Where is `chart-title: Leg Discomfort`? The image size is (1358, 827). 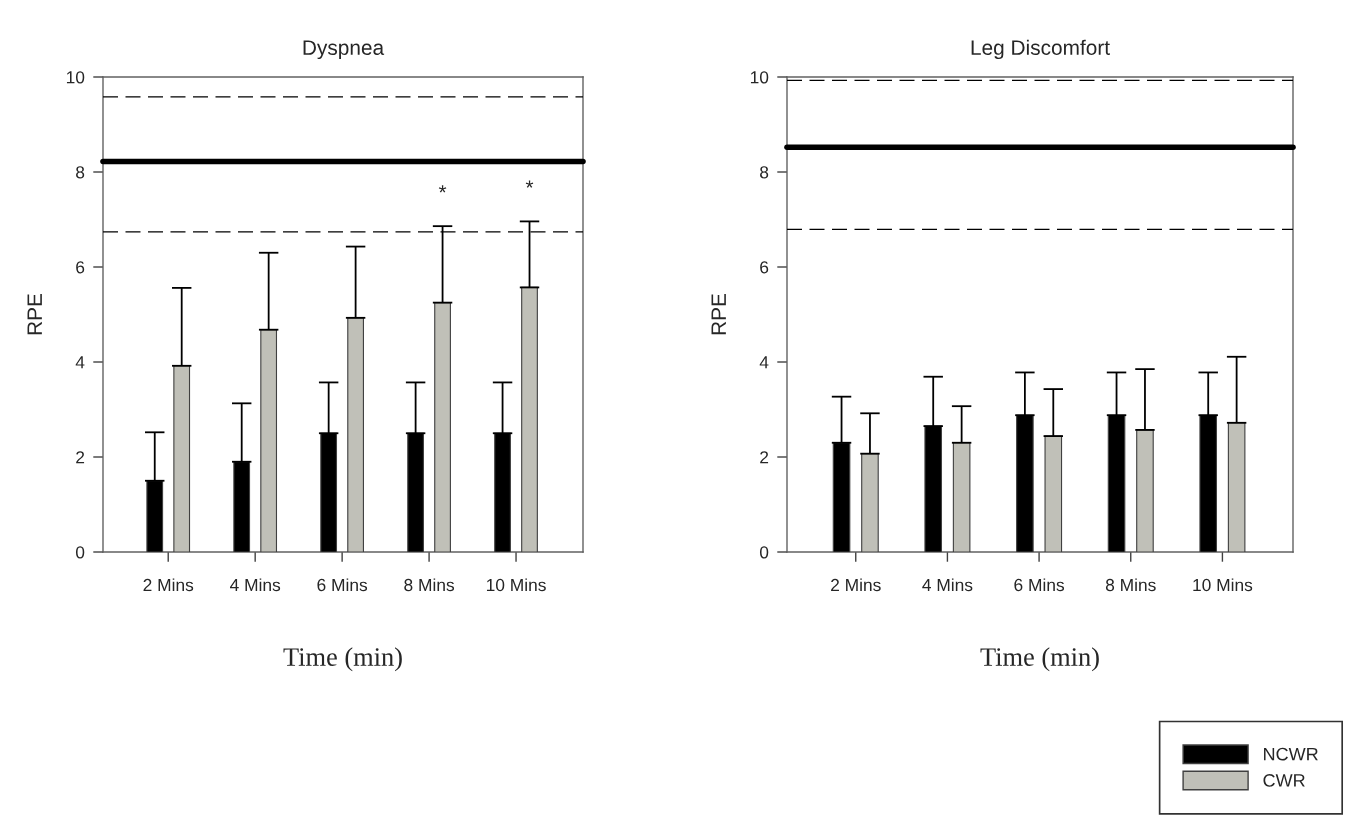
chart-title: Leg Discomfort is located at coordinates (1040, 49).